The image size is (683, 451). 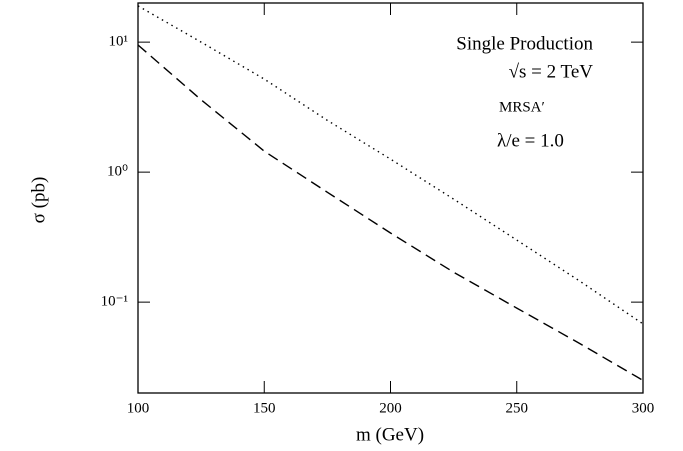 What do you see at coordinates (138, 408) in the screenshot?
I see `x-tick-label: 100` at bounding box center [138, 408].